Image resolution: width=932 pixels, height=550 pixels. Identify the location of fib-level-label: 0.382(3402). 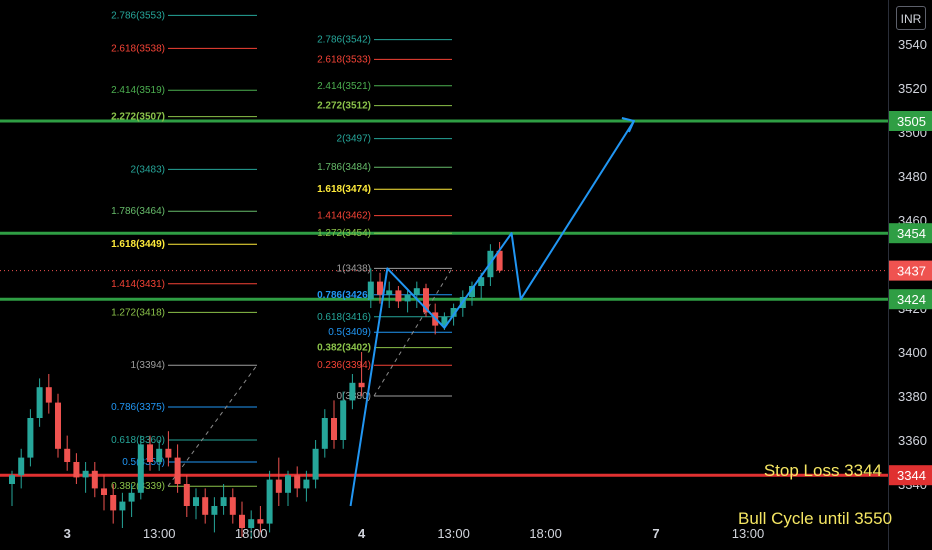
(344, 348).